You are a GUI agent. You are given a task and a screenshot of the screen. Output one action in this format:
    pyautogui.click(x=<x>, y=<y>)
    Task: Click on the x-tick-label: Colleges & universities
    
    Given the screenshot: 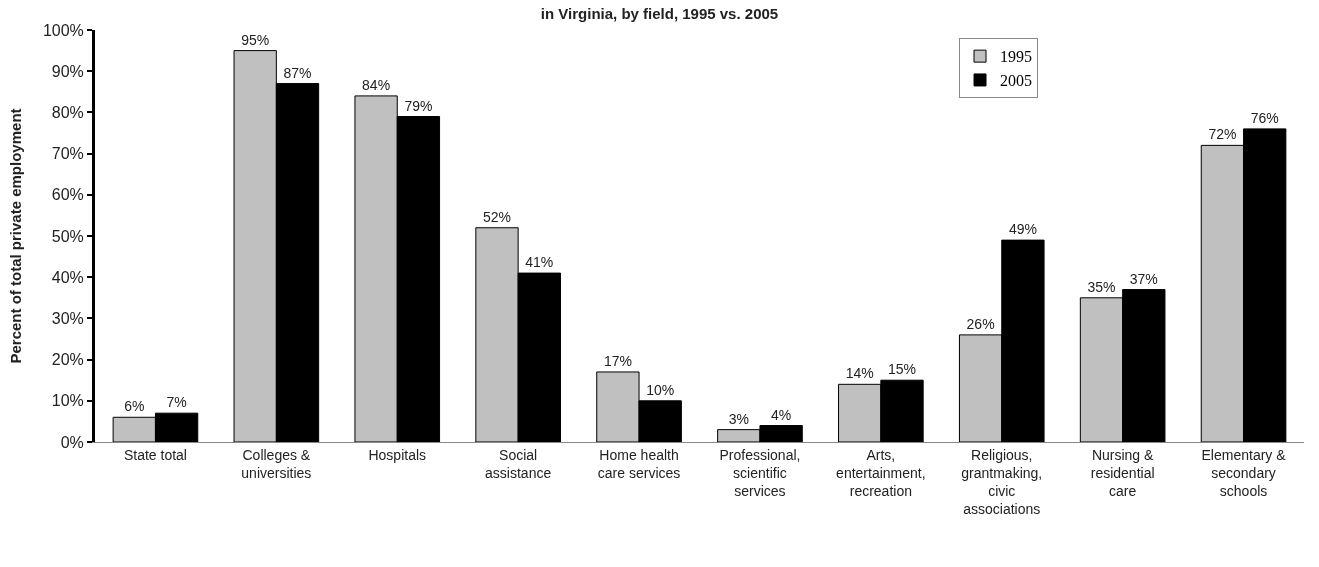 What is the action you would take?
    pyautogui.click(x=276, y=463)
    